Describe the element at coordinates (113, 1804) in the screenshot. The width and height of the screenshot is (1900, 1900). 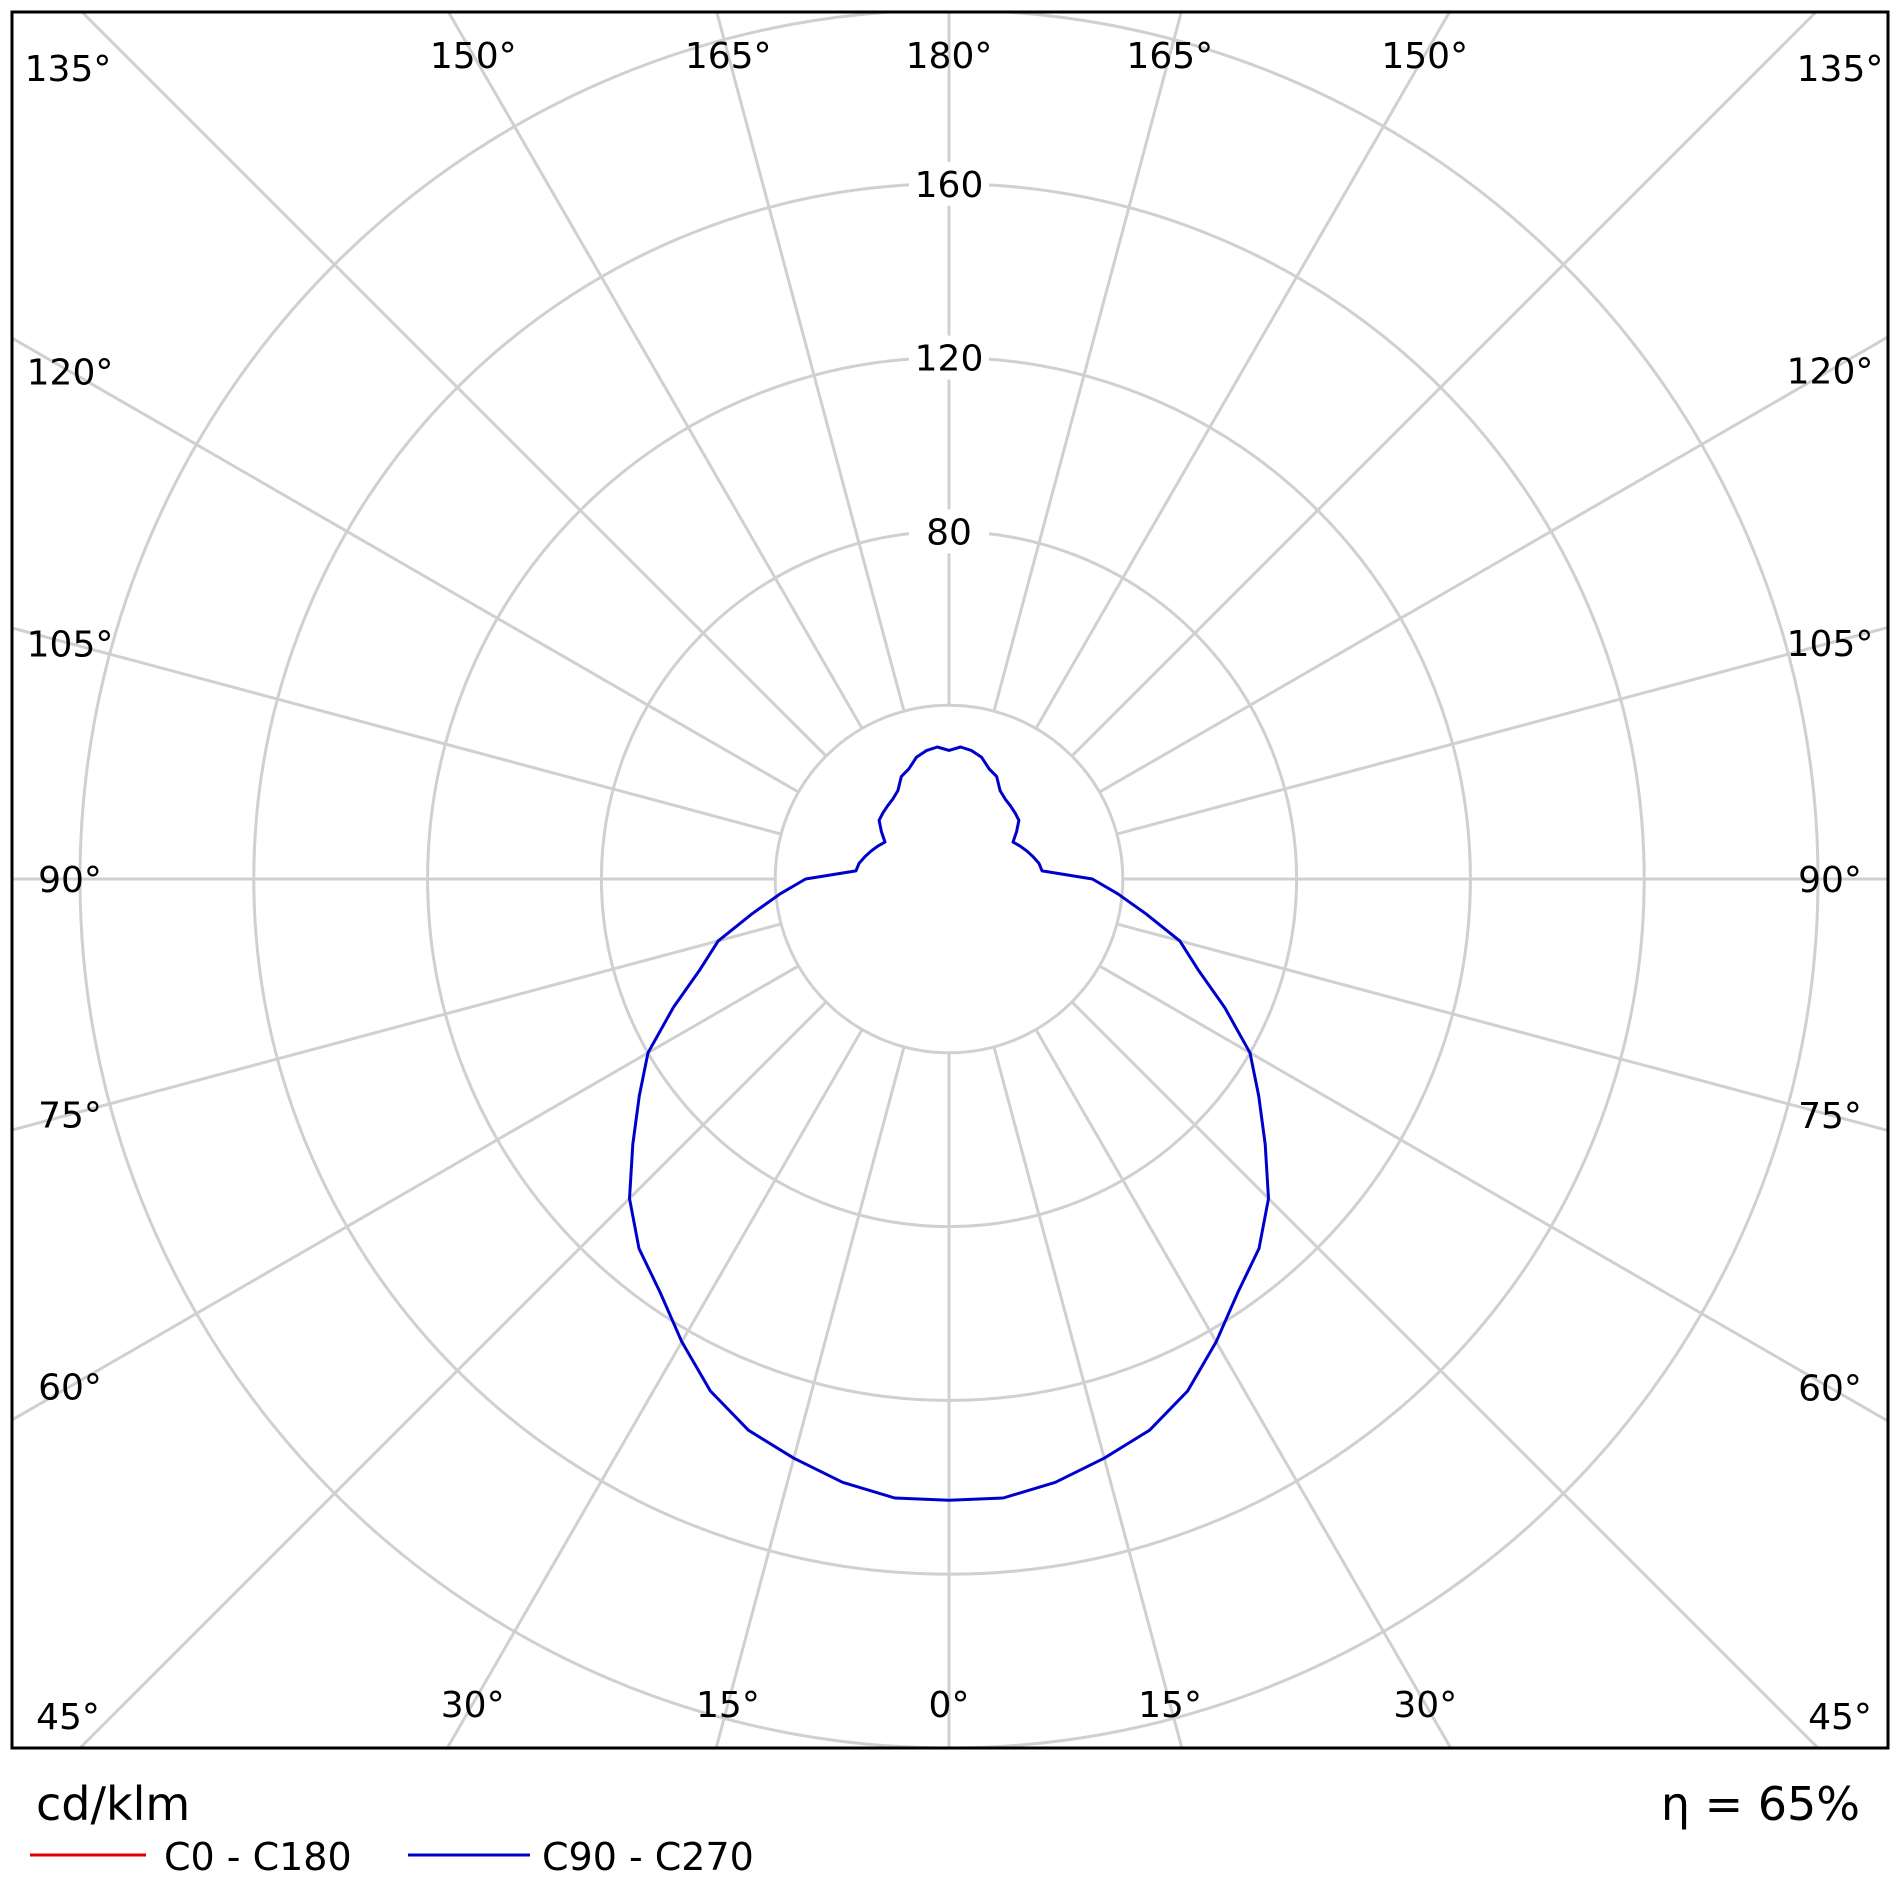
I see `unit-label: cd/klm` at that location.